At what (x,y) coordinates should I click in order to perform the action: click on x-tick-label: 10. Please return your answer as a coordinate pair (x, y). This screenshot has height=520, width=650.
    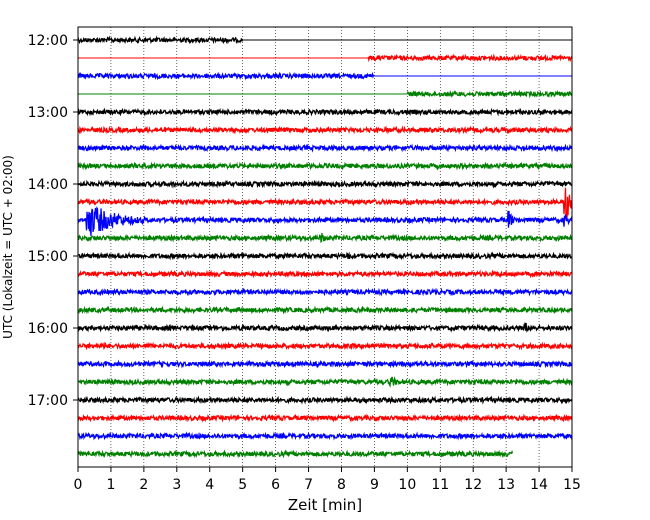
    Looking at the image, I should click on (407, 485).